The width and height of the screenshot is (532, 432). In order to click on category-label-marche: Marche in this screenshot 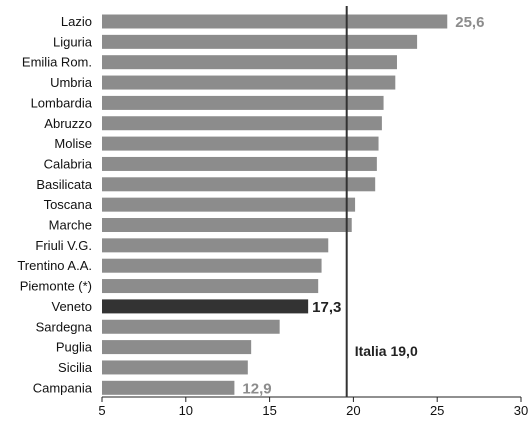, I will do `click(70, 225)`.